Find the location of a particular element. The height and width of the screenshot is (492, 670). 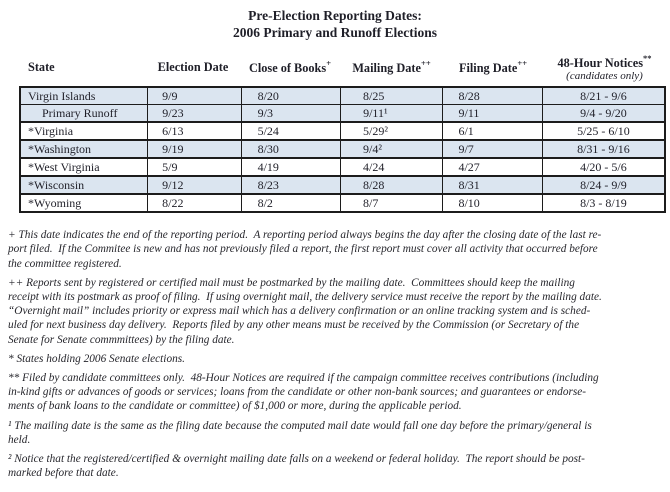

date-cell: 8/3 - 8/19 is located at coordinates (602, 203).